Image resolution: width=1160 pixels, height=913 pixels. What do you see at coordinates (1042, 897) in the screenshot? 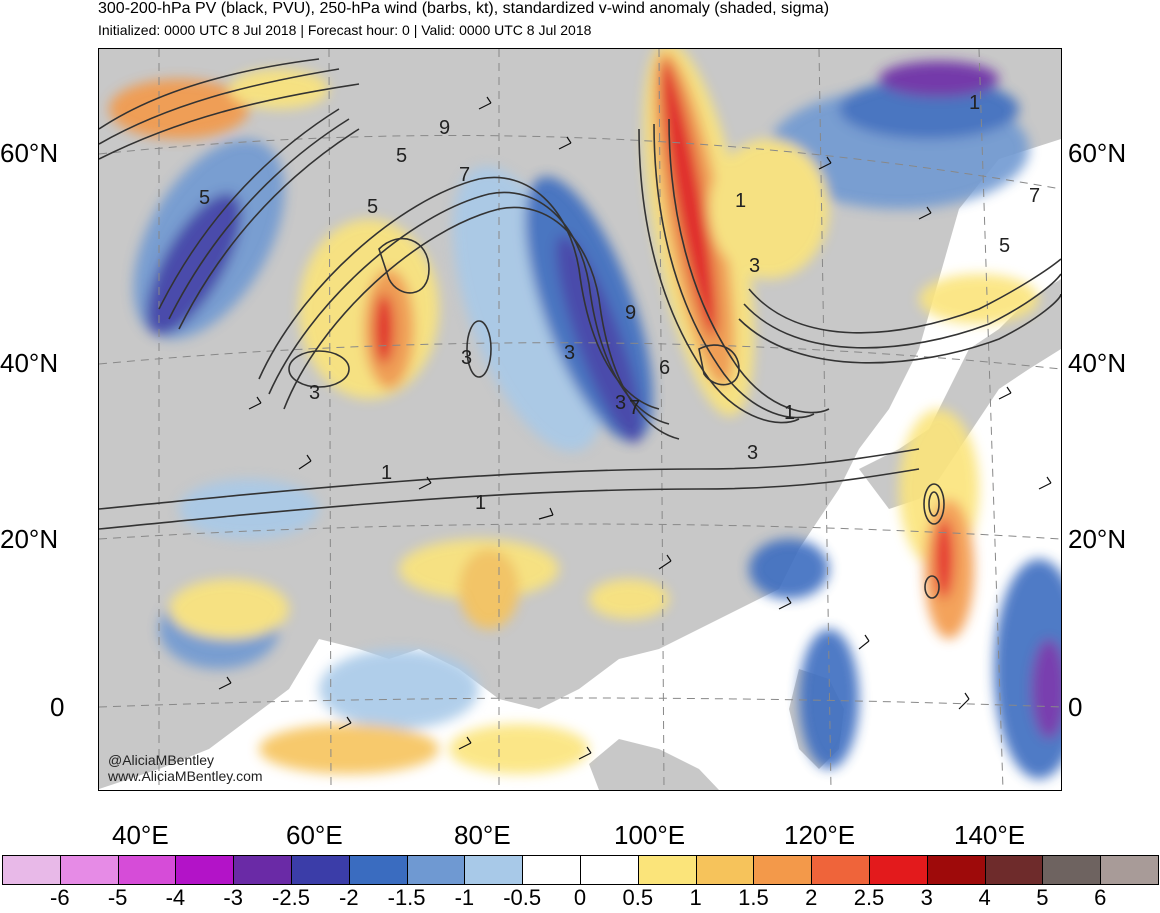
I see `colorbar-label: 5` at bounding box center [1042, 897].